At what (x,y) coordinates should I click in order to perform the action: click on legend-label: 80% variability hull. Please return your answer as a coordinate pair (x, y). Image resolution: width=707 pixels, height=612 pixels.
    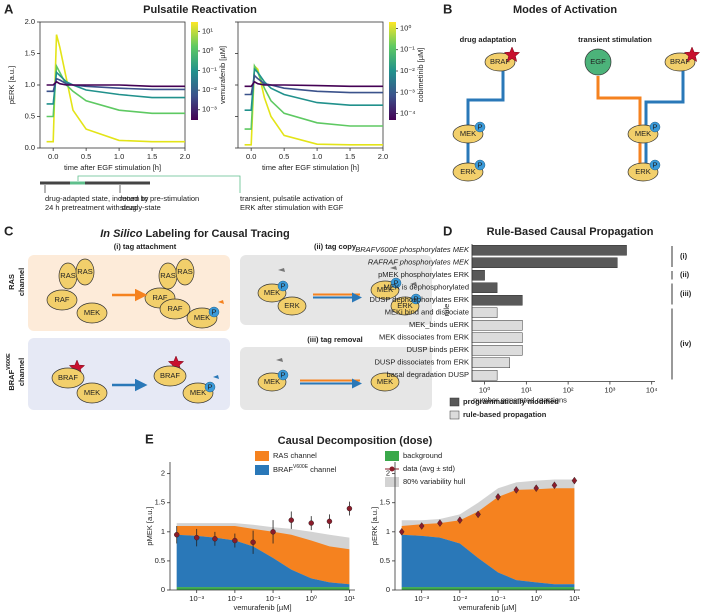
    Looking at the image, I should click on (434, 481).